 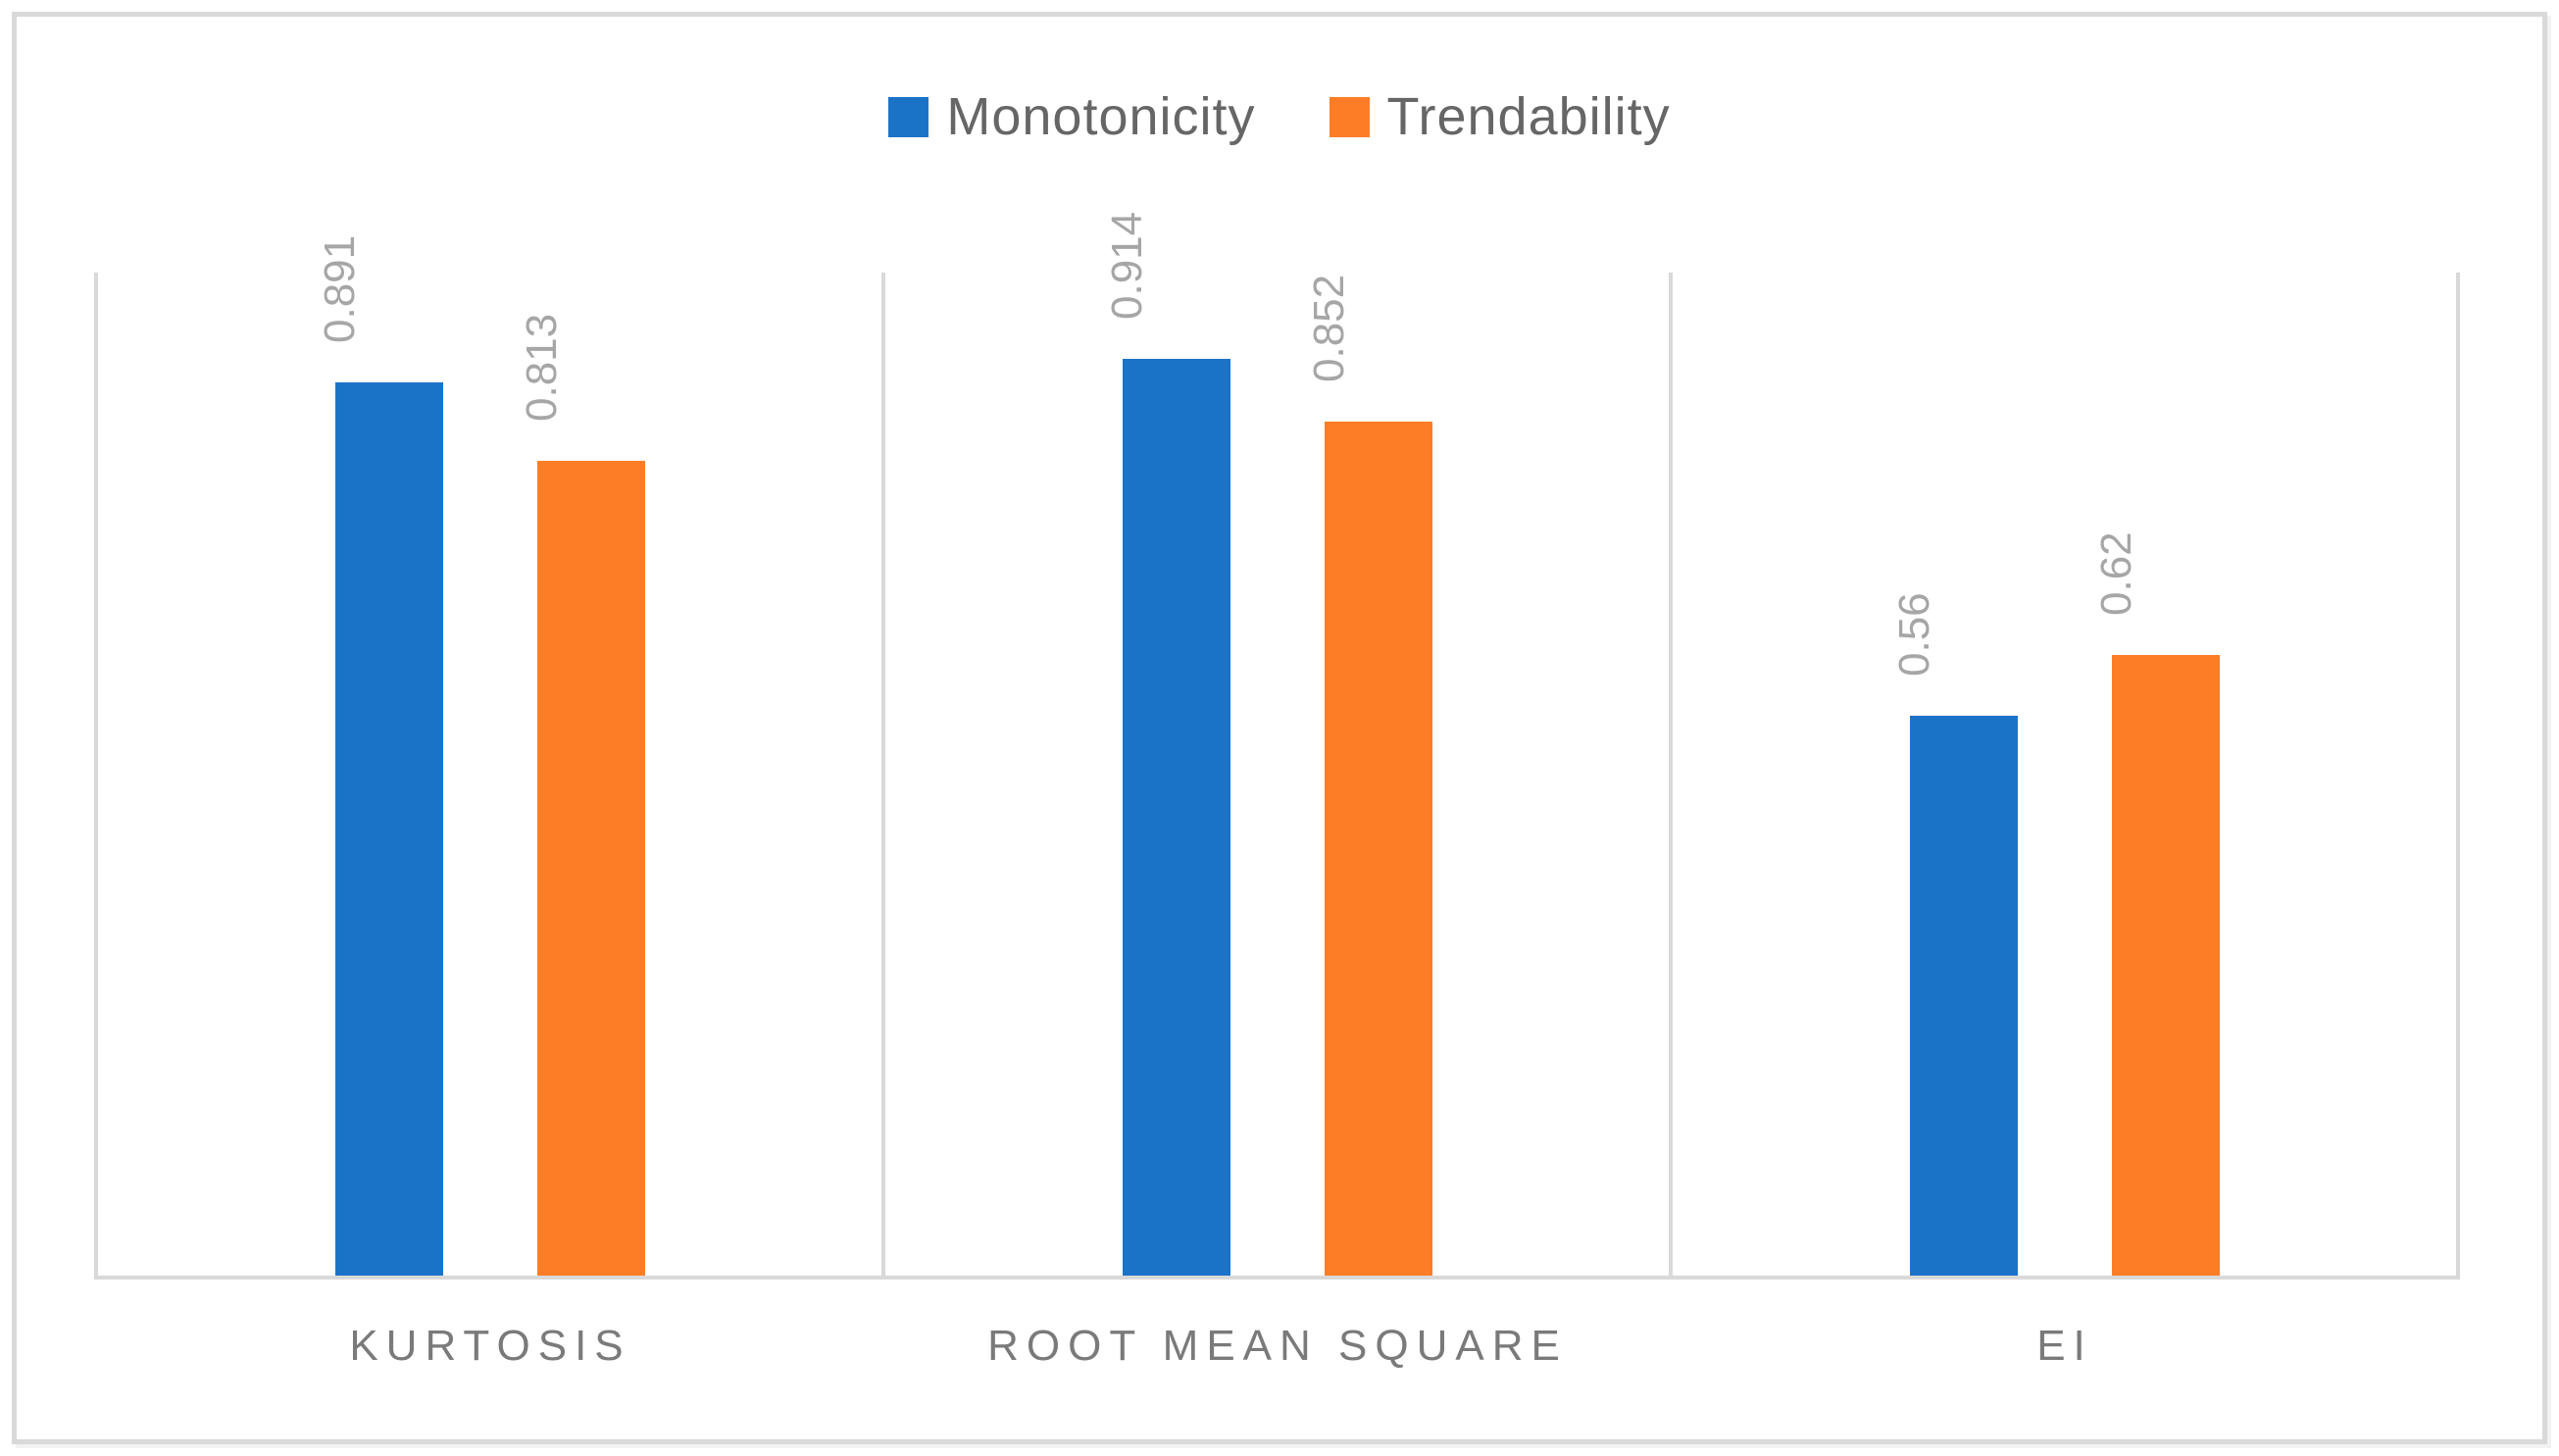 I want to click on bar-trendability-ei, so click(x=2166, y=967).